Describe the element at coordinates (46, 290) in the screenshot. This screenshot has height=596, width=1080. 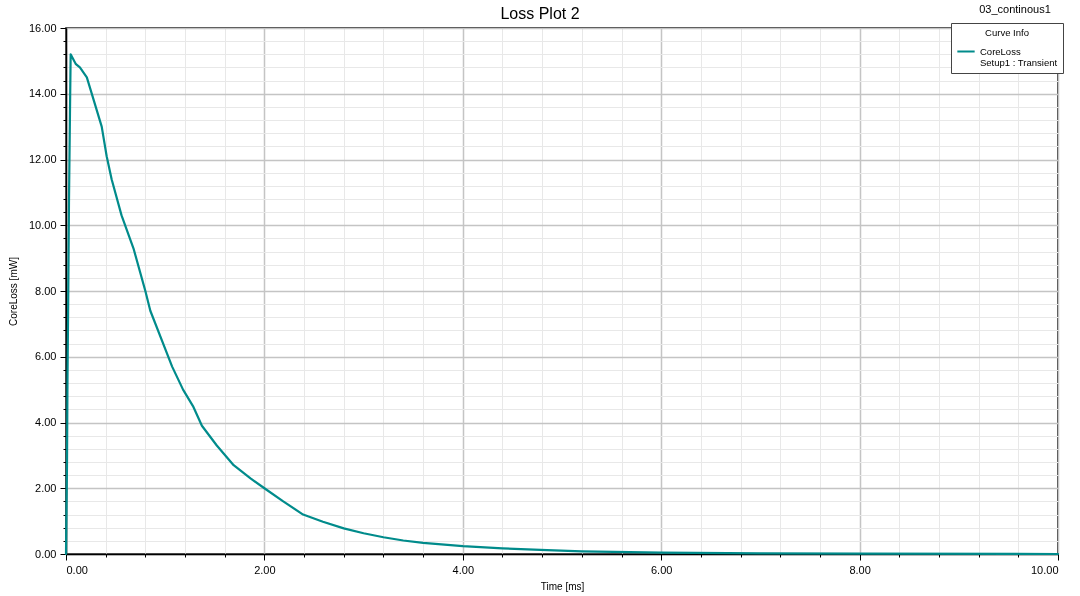
I see `y-tick-label: 8.00` at that location.